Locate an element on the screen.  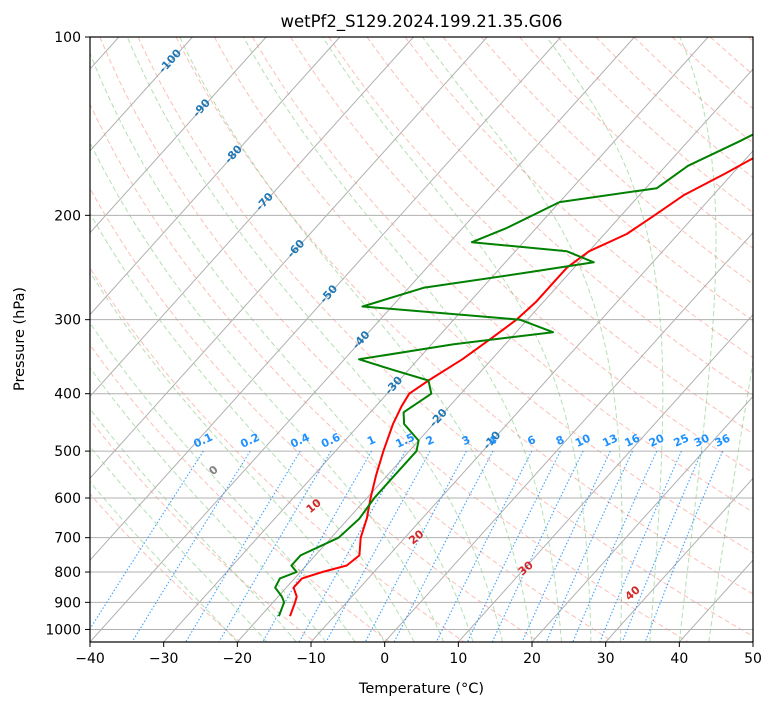
y-tick-label: 600 is located at coordinates (67, 499).